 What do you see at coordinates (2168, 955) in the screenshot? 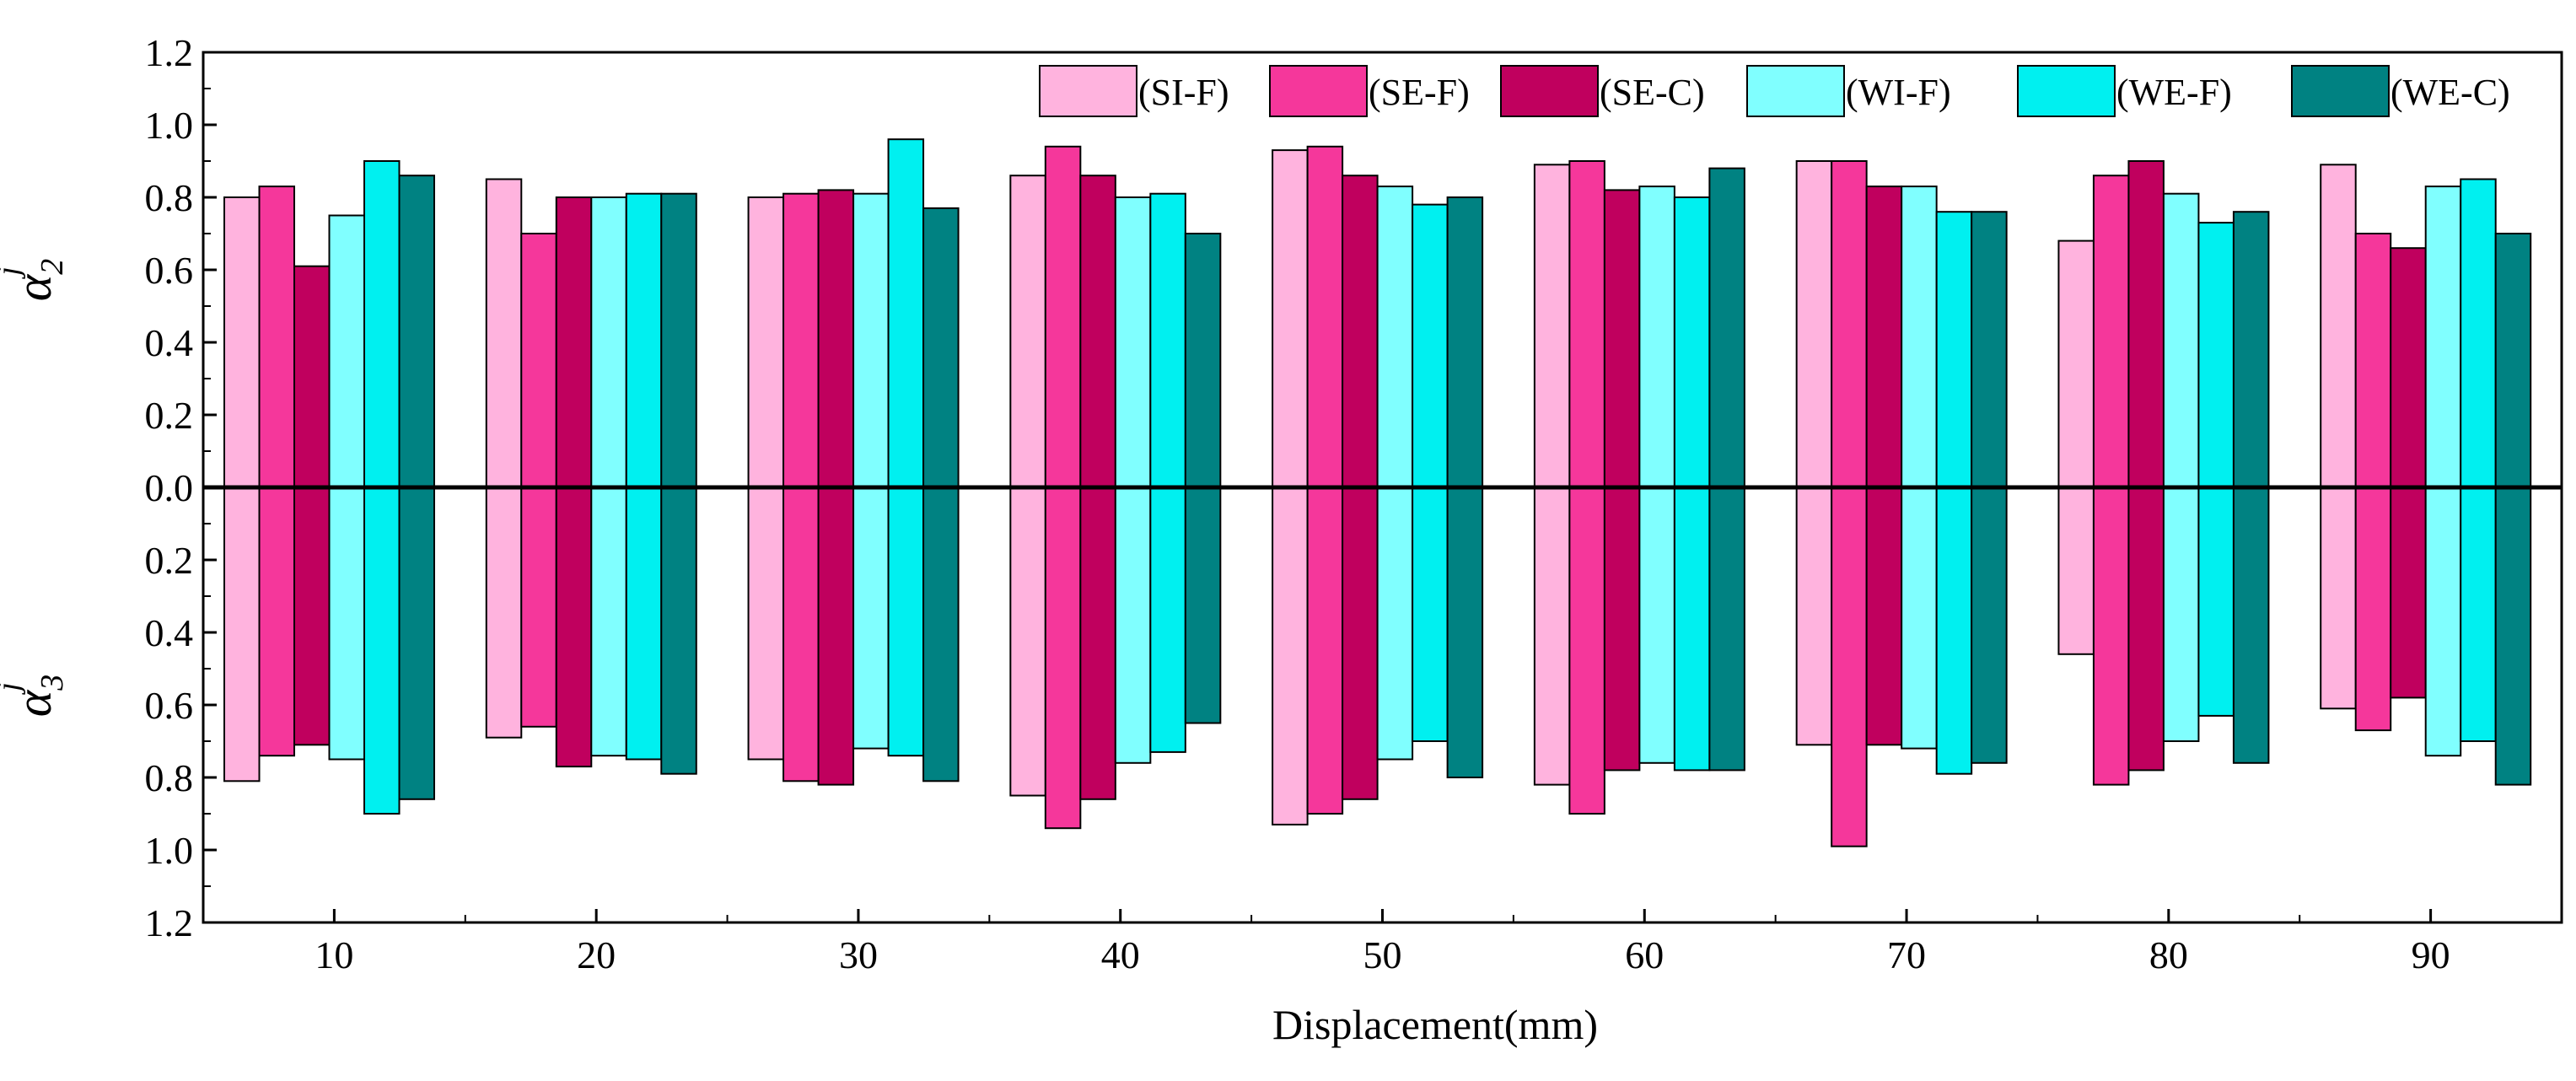
I see `x-tick-label: 80` at bounding box center [2168, 955].